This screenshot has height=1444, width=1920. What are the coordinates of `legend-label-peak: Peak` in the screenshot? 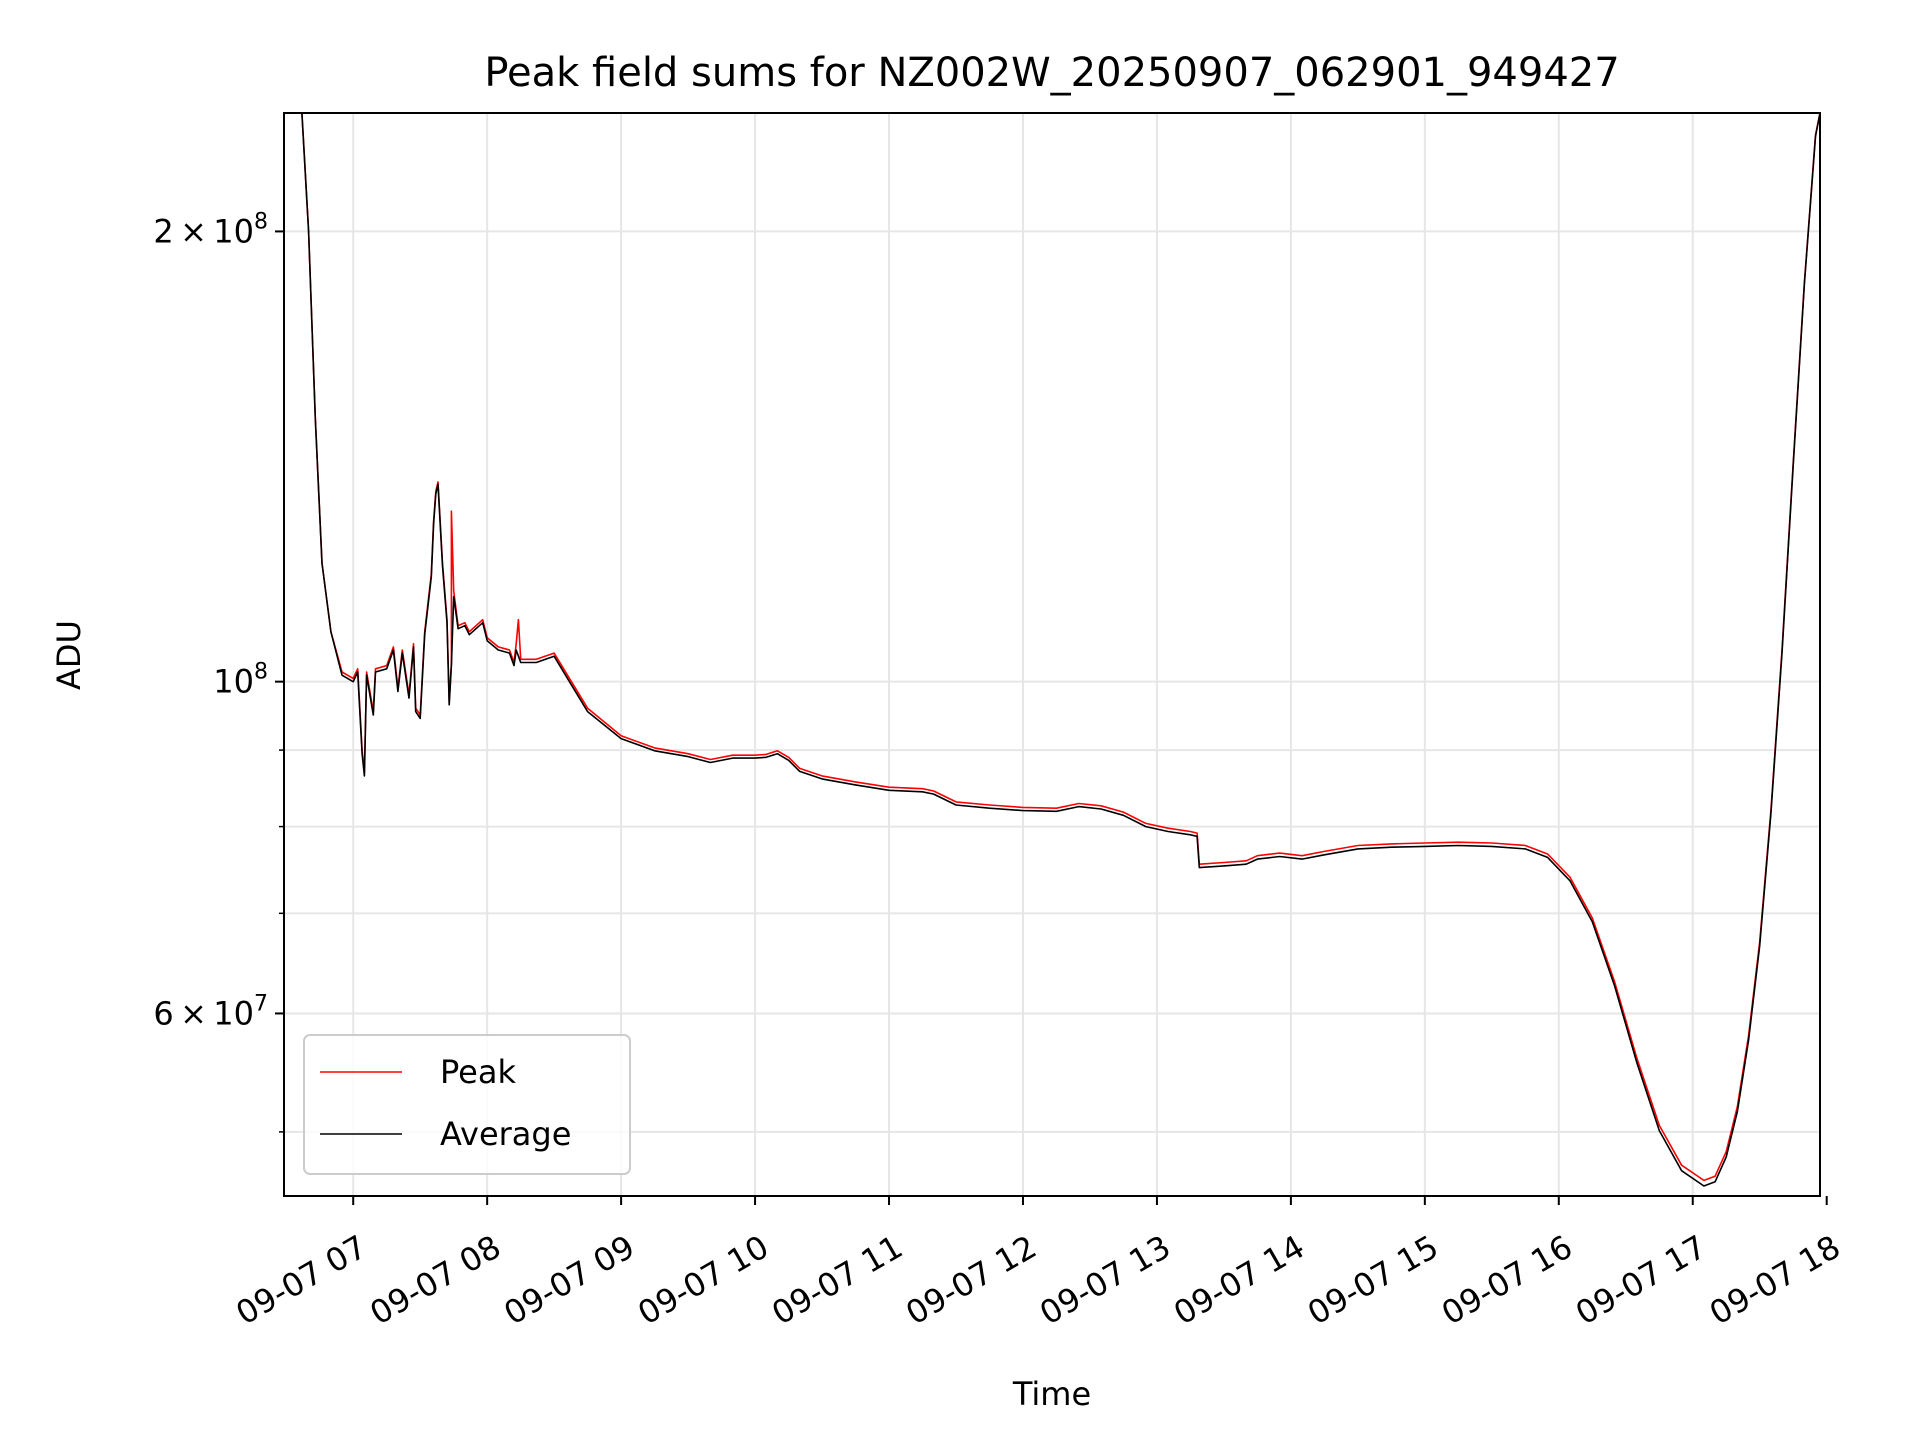 It's located at (478, 1072).